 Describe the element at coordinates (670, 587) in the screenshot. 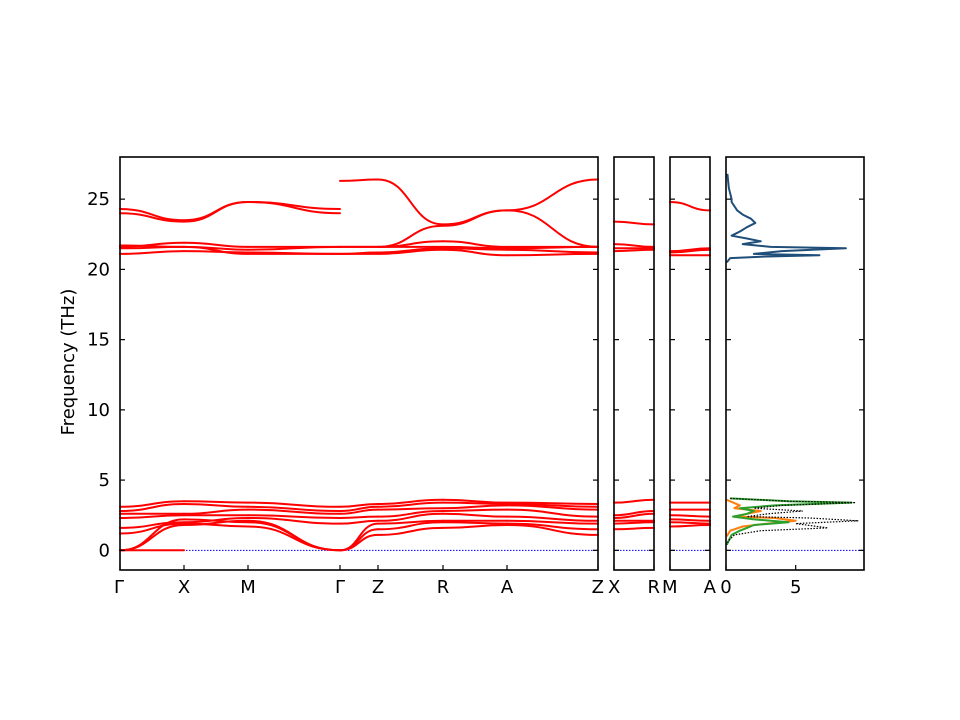

I see `x-tick-label: M` at that location.